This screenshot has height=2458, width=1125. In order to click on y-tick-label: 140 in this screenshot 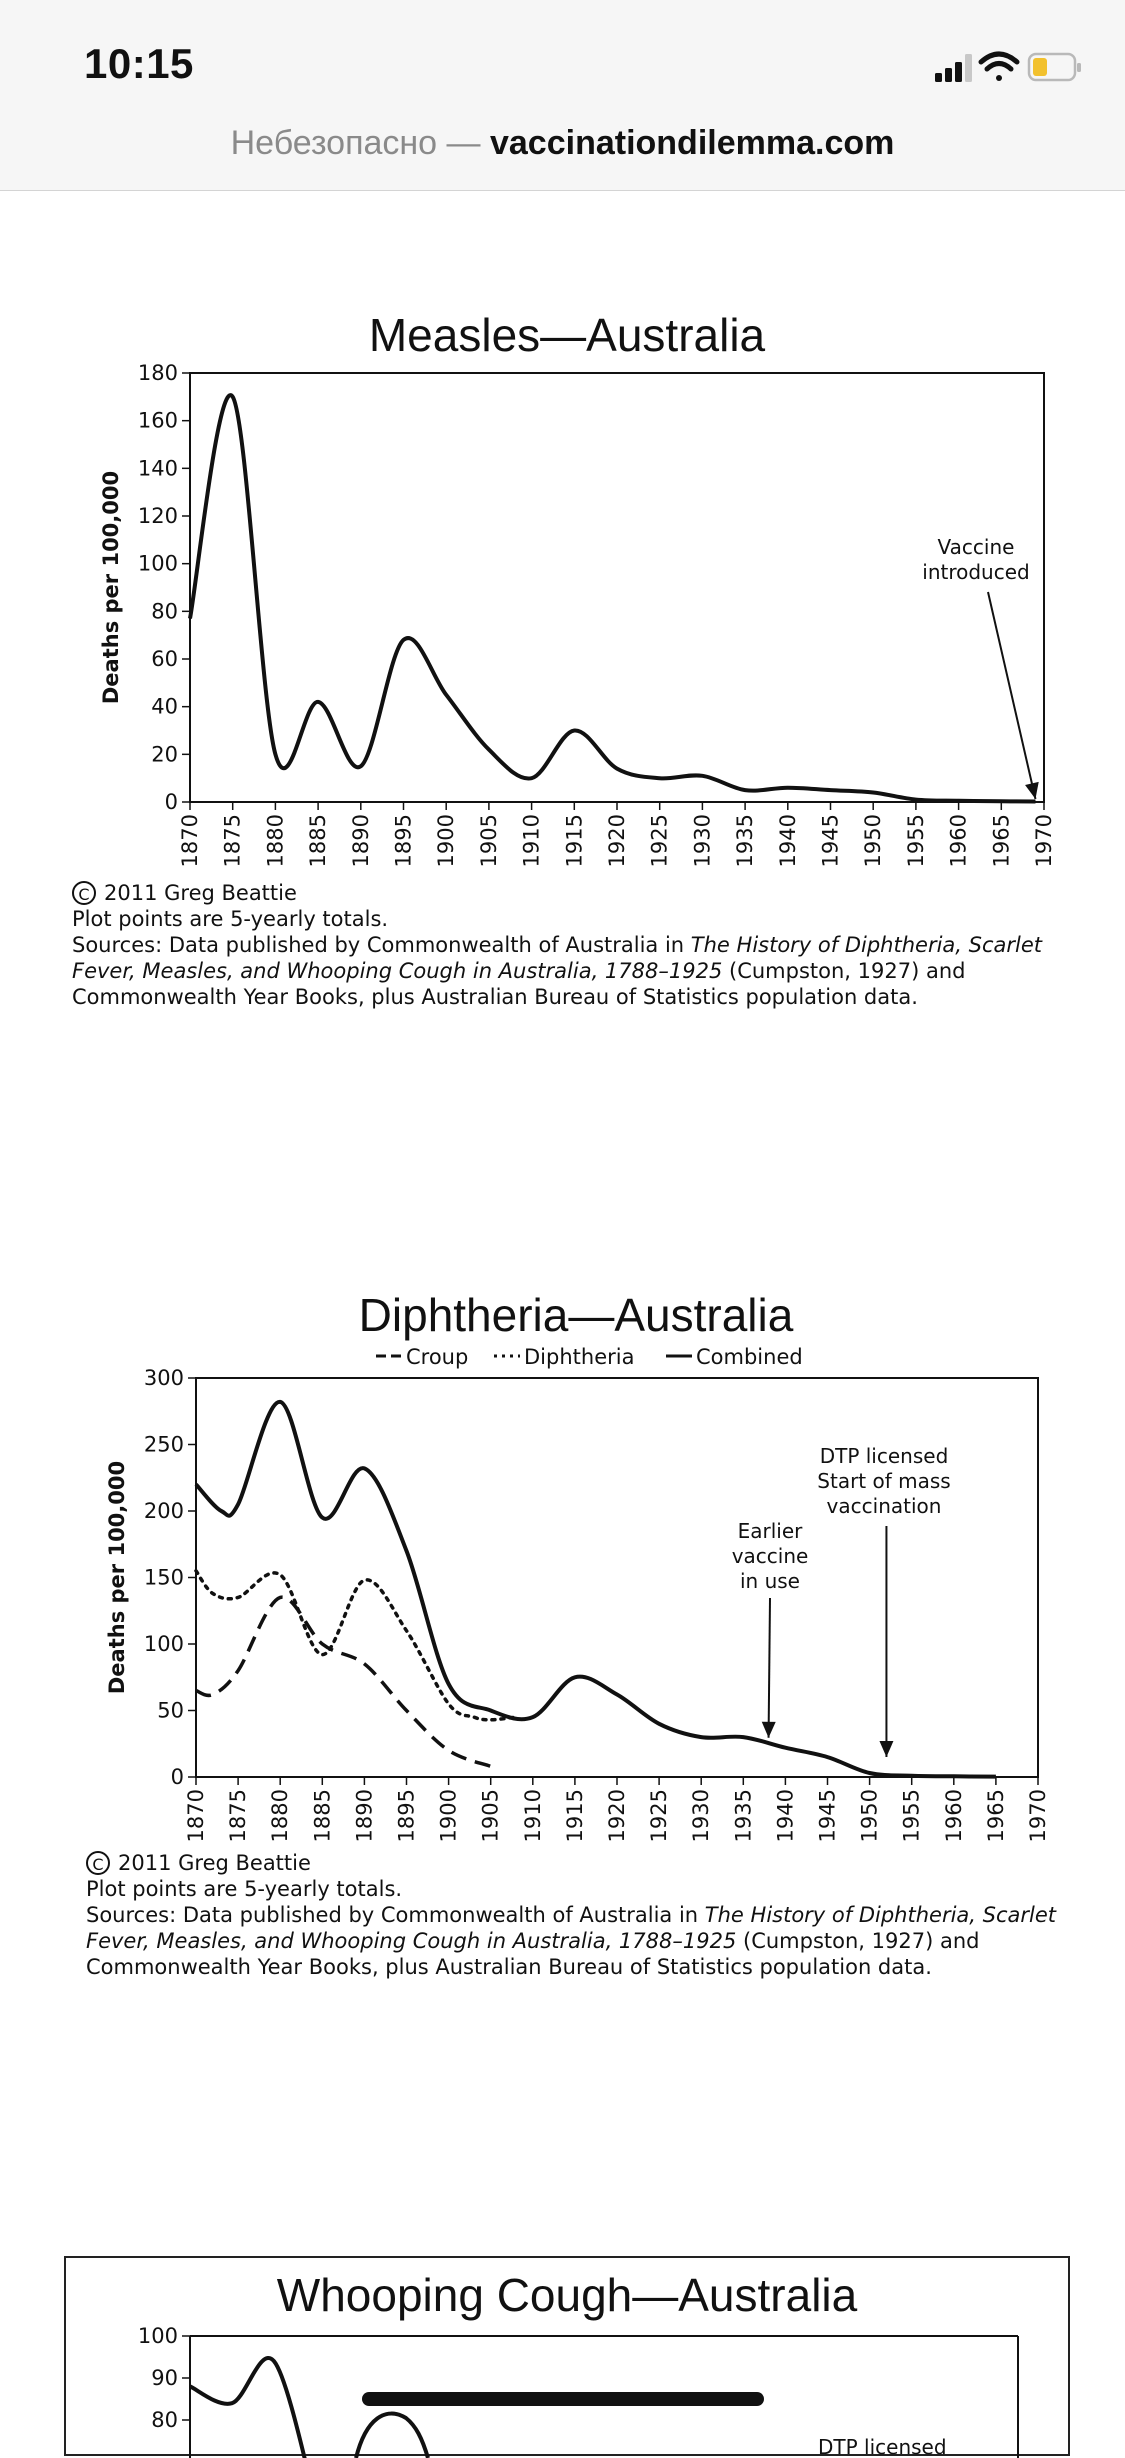, I will do `click(158, 468)`.